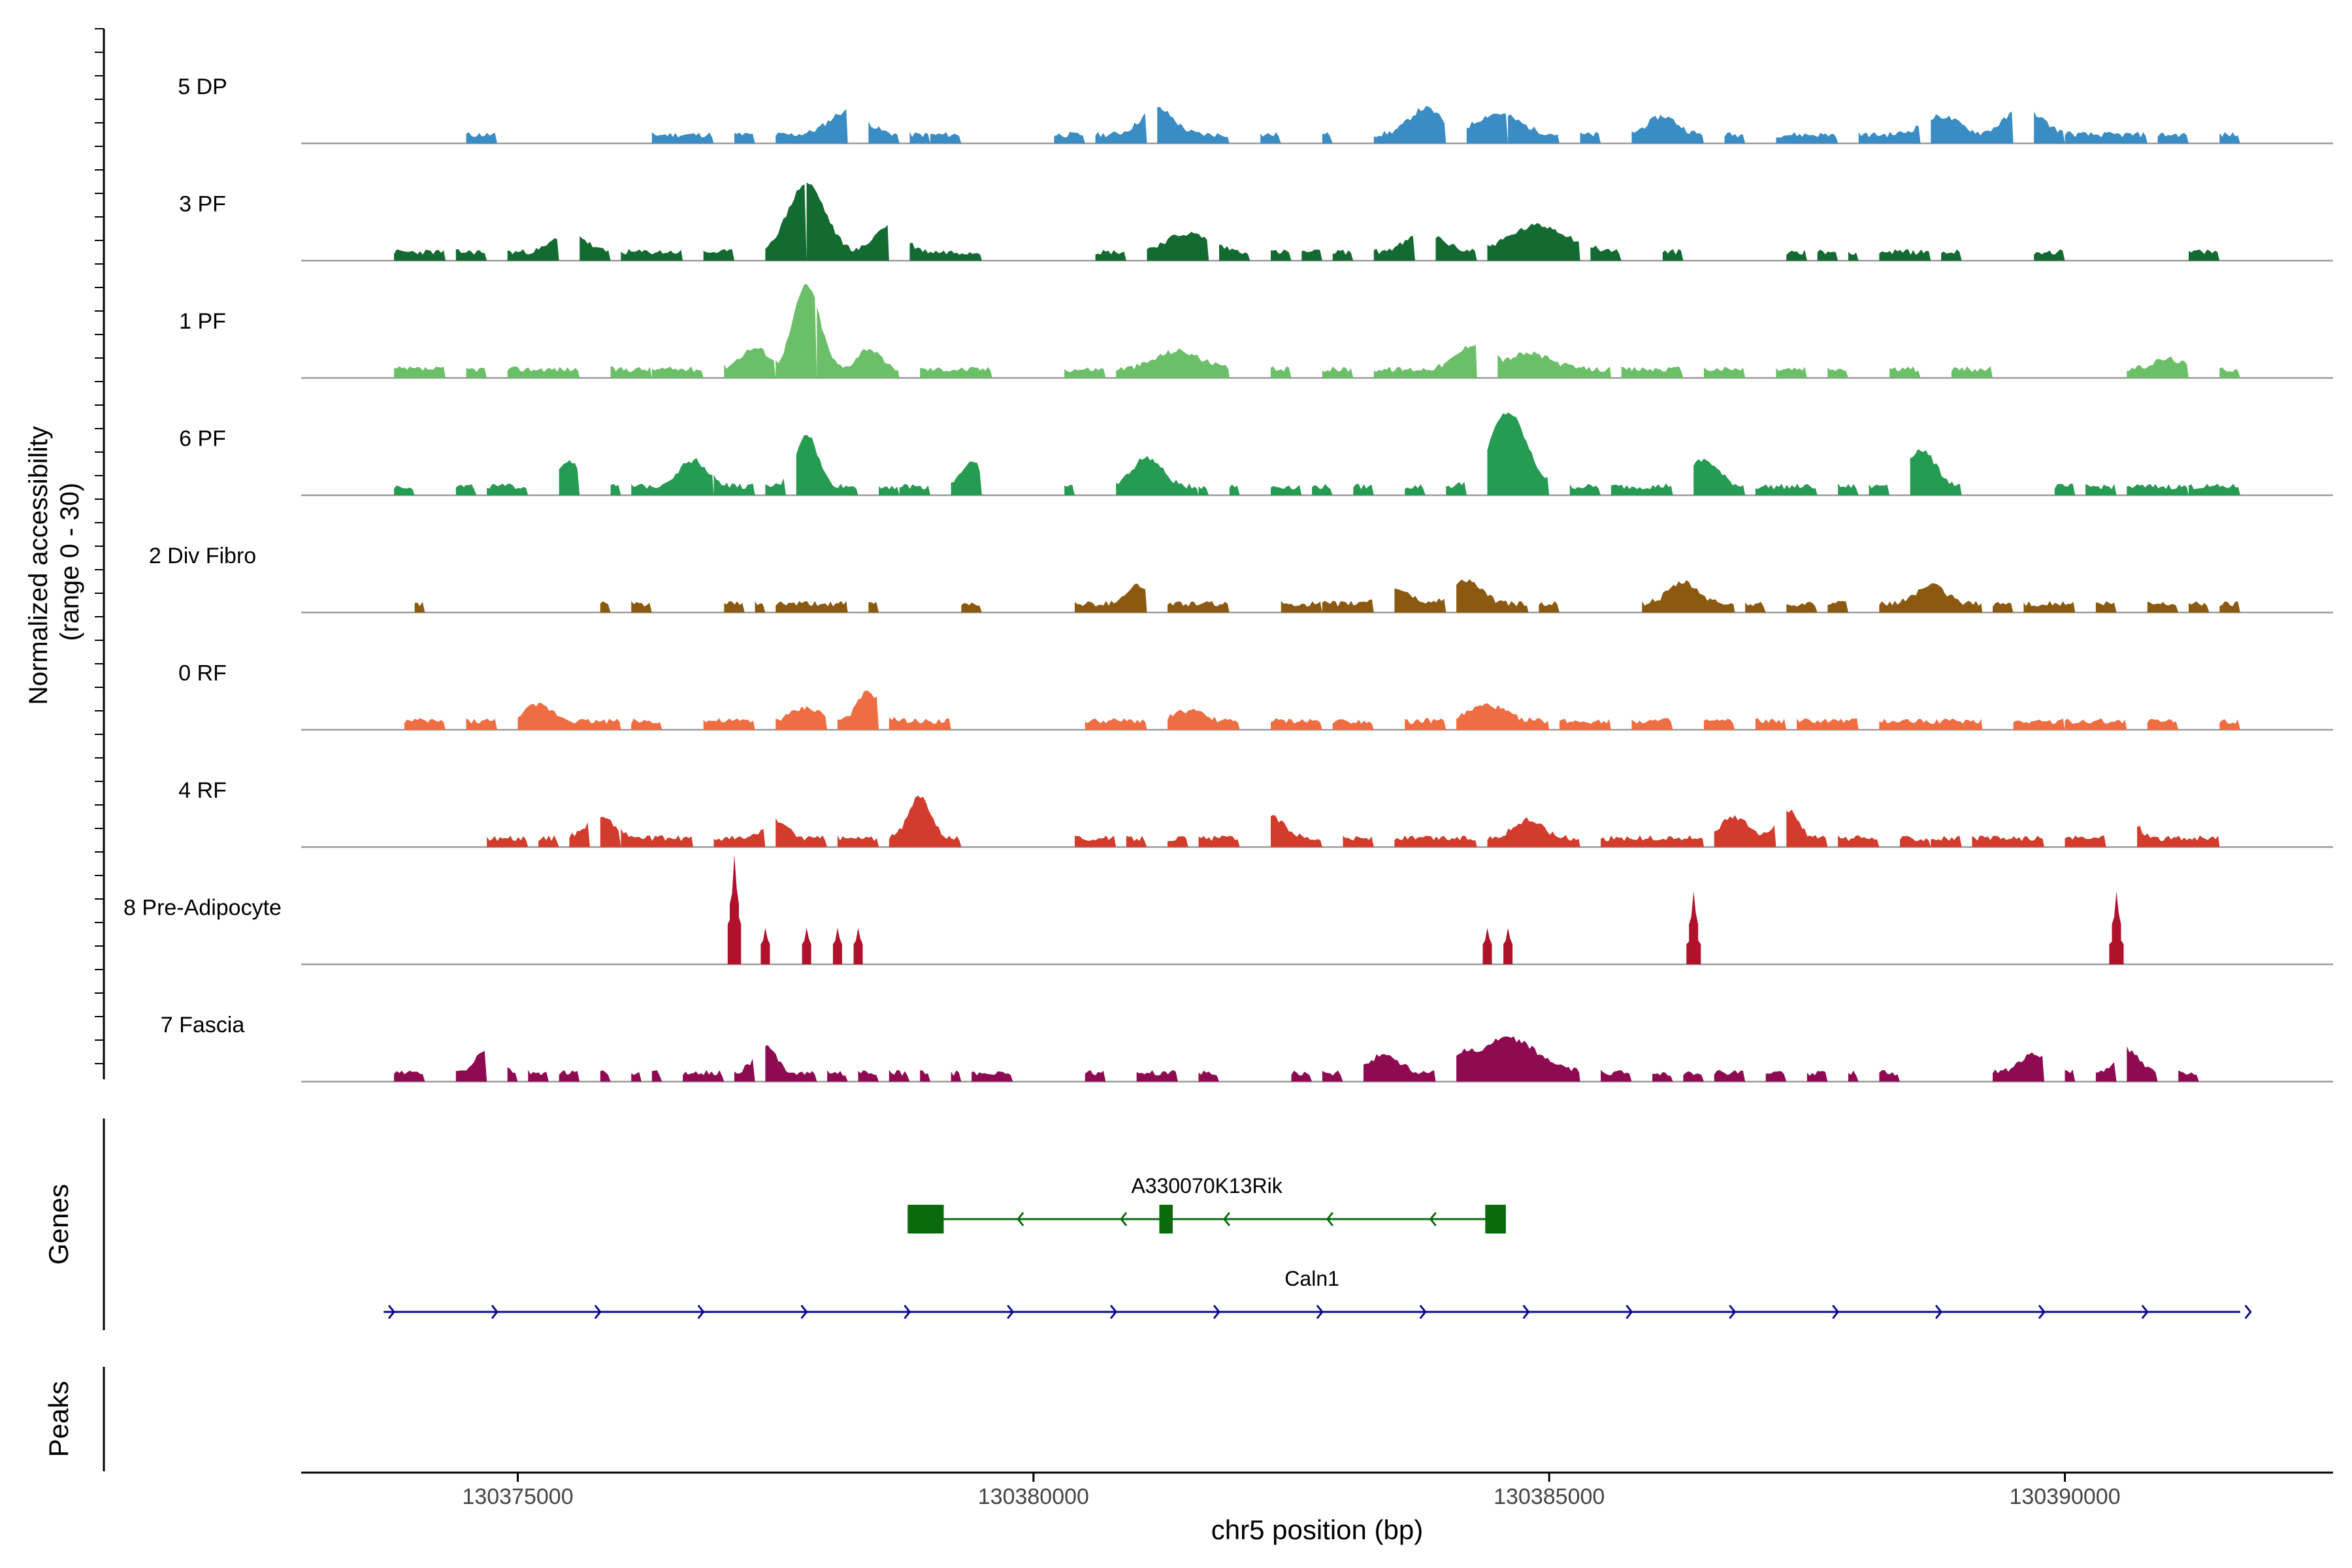  What do you see at coordinates (1318, 1293) in the screenshot?
I see `gene-caln1: Caln1` at bounding box center [1318, 1293].